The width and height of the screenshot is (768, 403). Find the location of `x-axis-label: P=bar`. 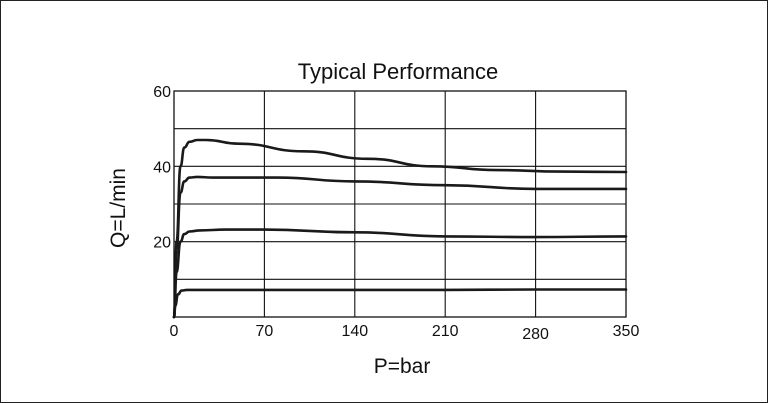

x-axis-label: P=bar is located at coordinates (402, 366).